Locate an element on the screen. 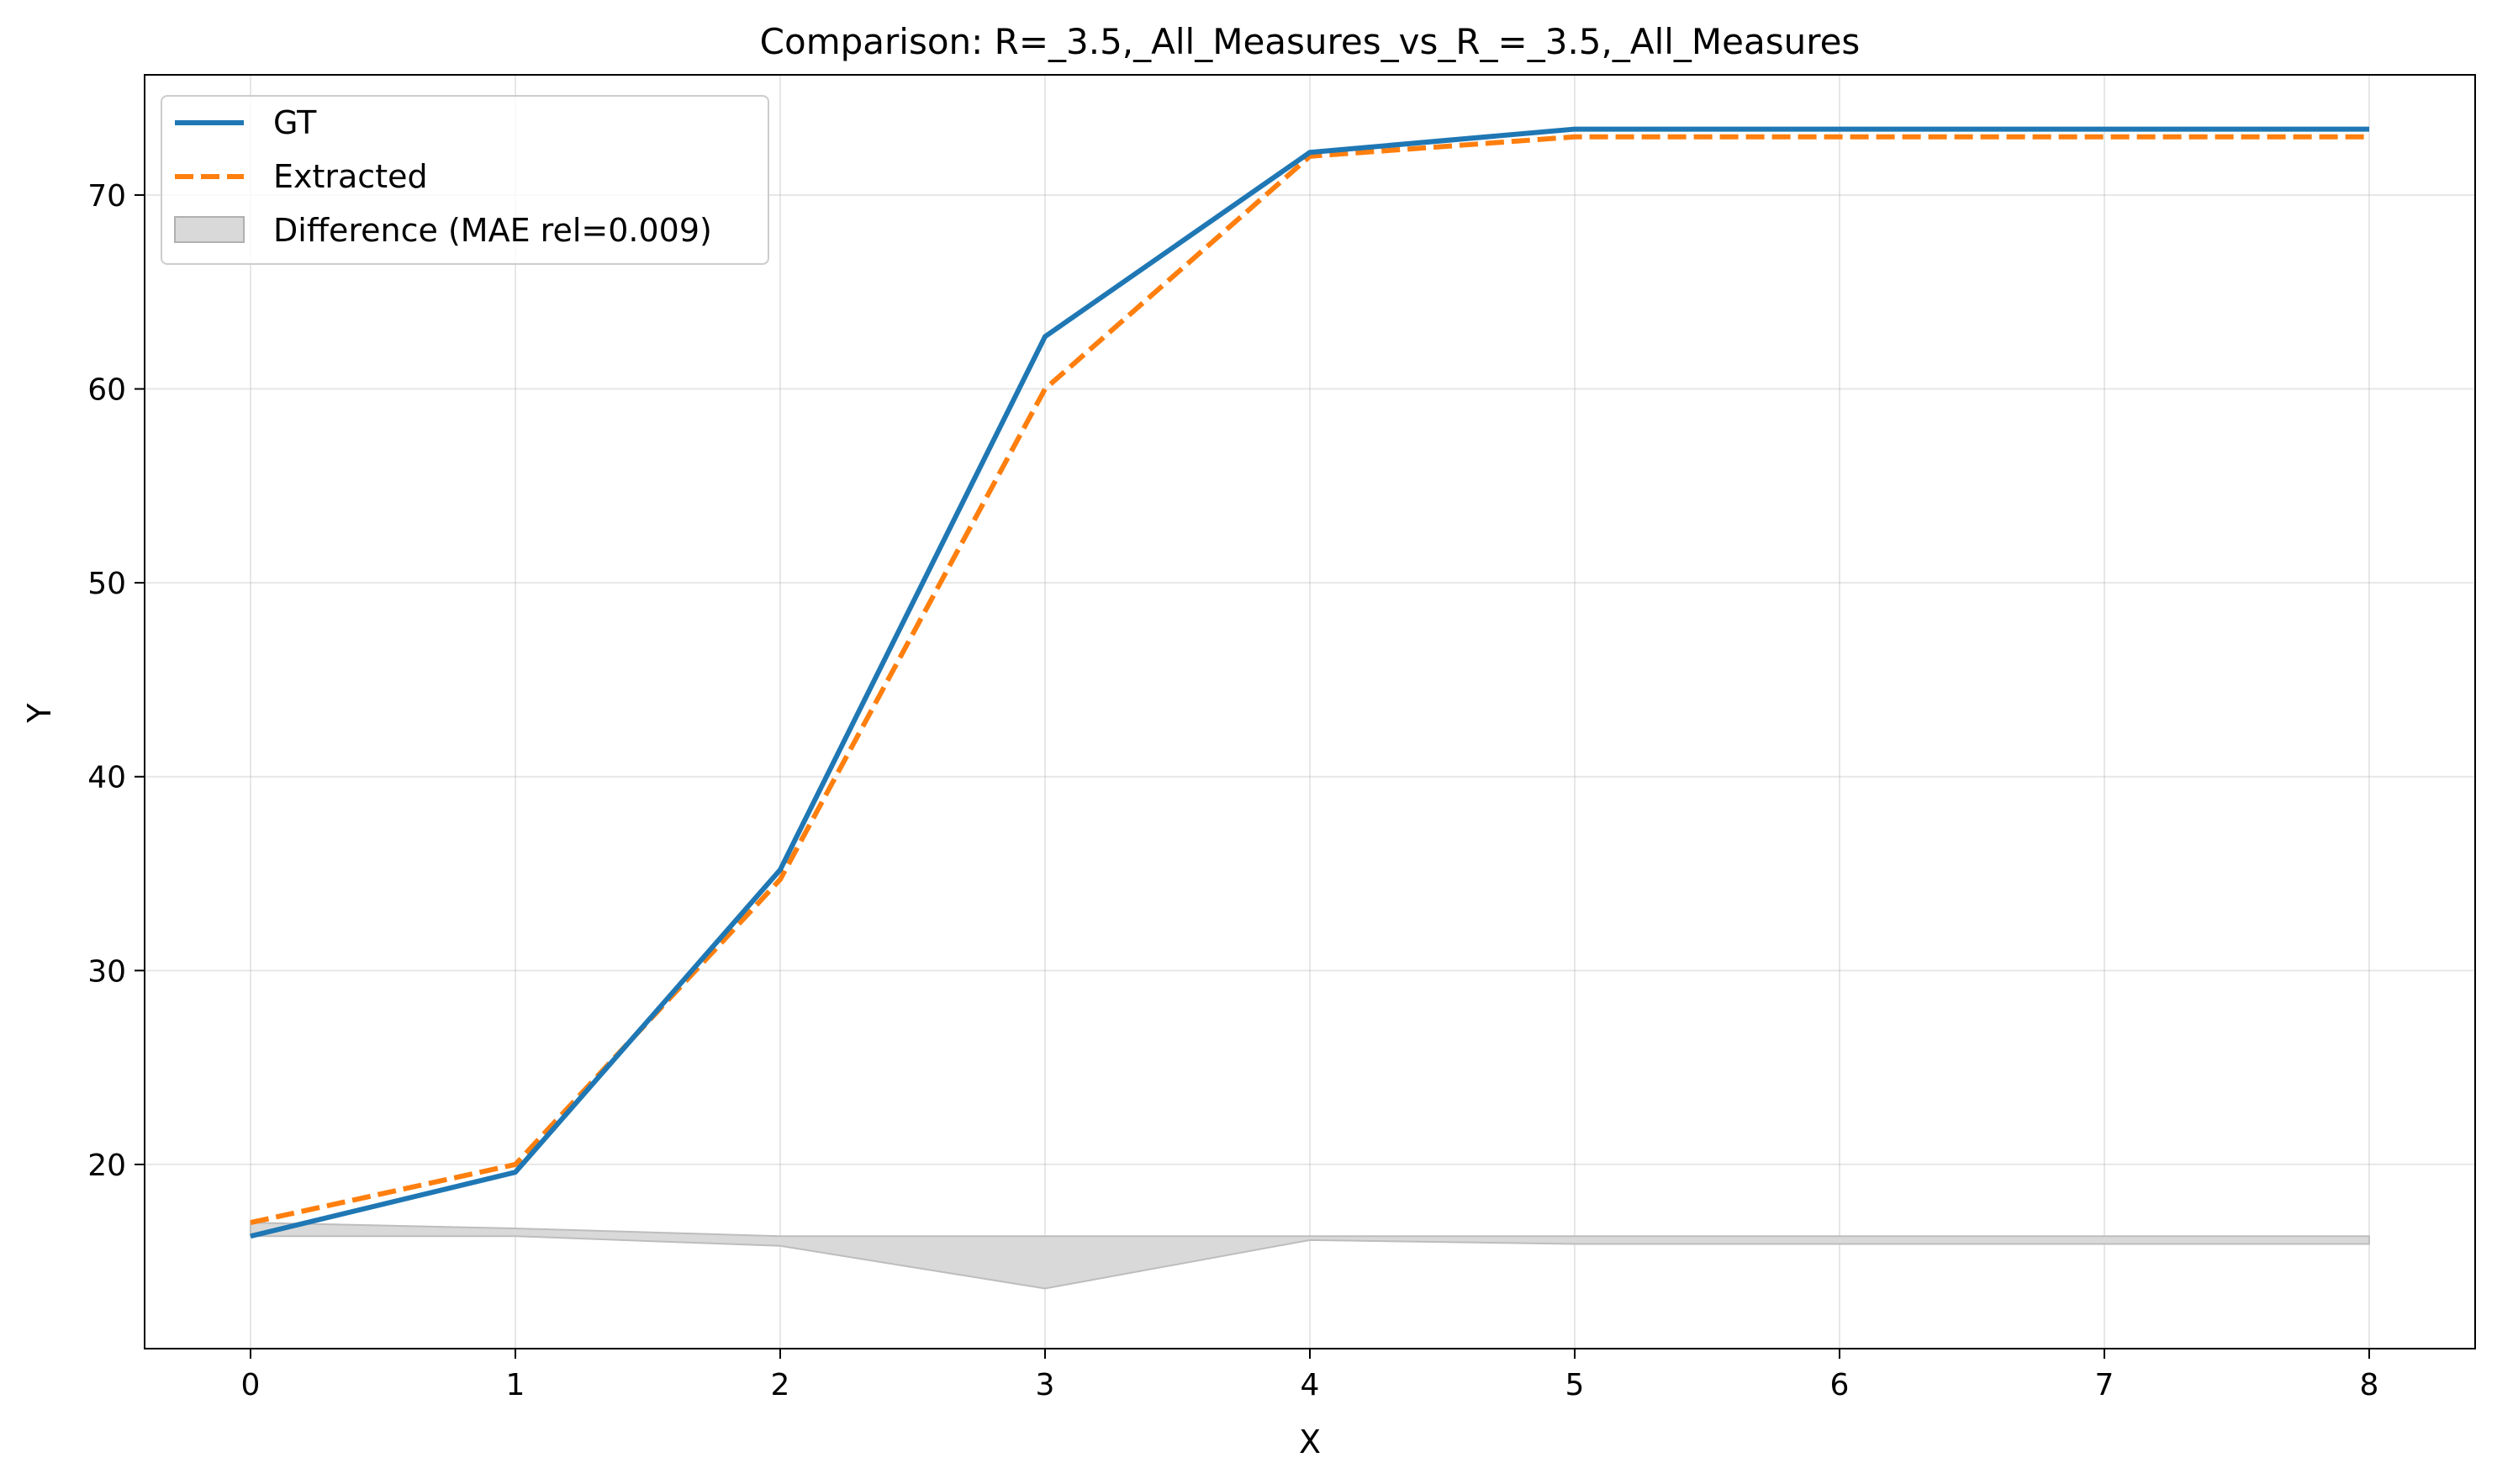 Image resolution: width=2497 pixels, height=1484 pixels. y-tick-label: 60 is located at coordinates (106, 390).